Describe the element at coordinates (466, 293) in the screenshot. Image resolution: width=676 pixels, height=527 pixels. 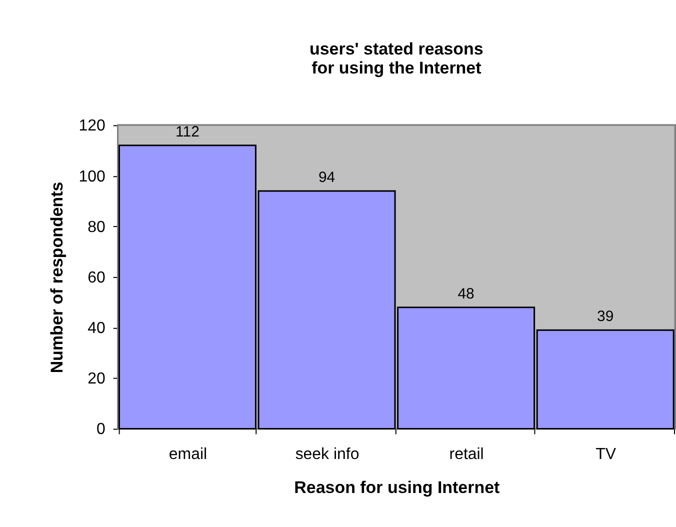
I see `data-label: 48` at that location.